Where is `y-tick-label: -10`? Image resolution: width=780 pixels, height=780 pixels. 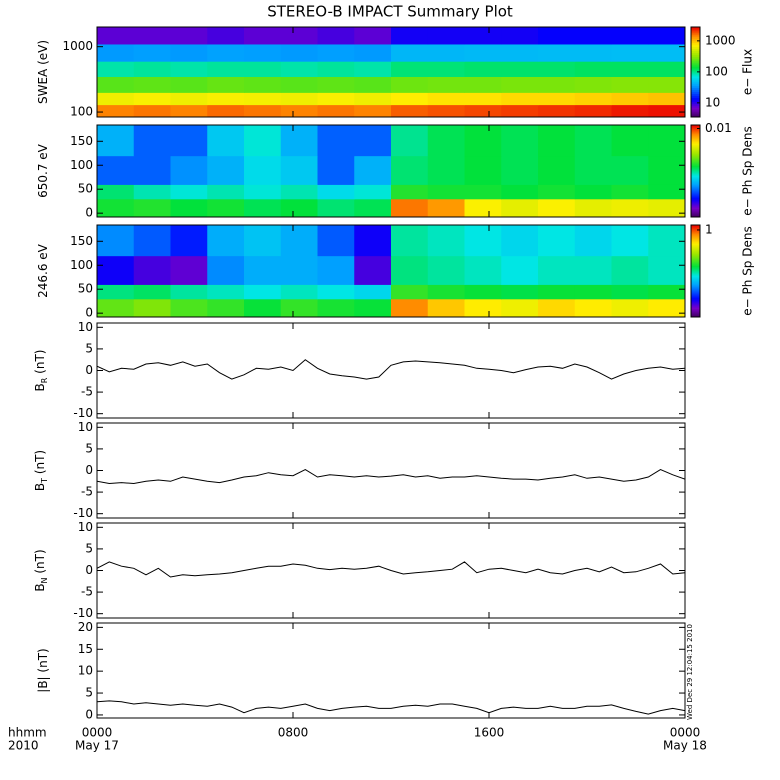
y-tick-label: -10 is located at coordinates (83, 413).